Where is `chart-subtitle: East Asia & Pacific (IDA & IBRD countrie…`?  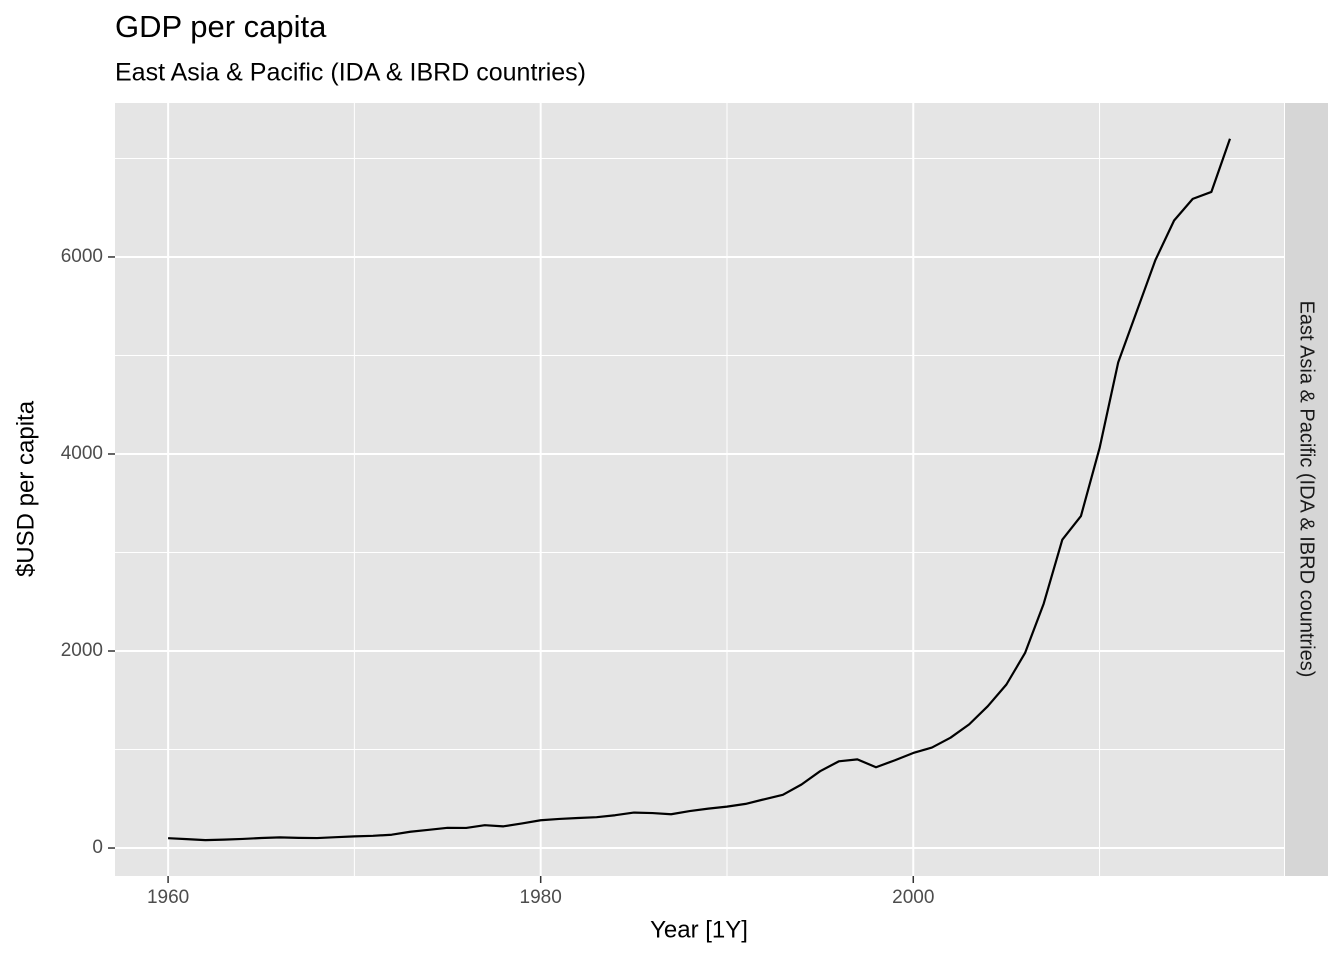
chart-subtitle: East Asia & Pacific (IDA & IBRD countrie… is located at coordinates (350, 73).